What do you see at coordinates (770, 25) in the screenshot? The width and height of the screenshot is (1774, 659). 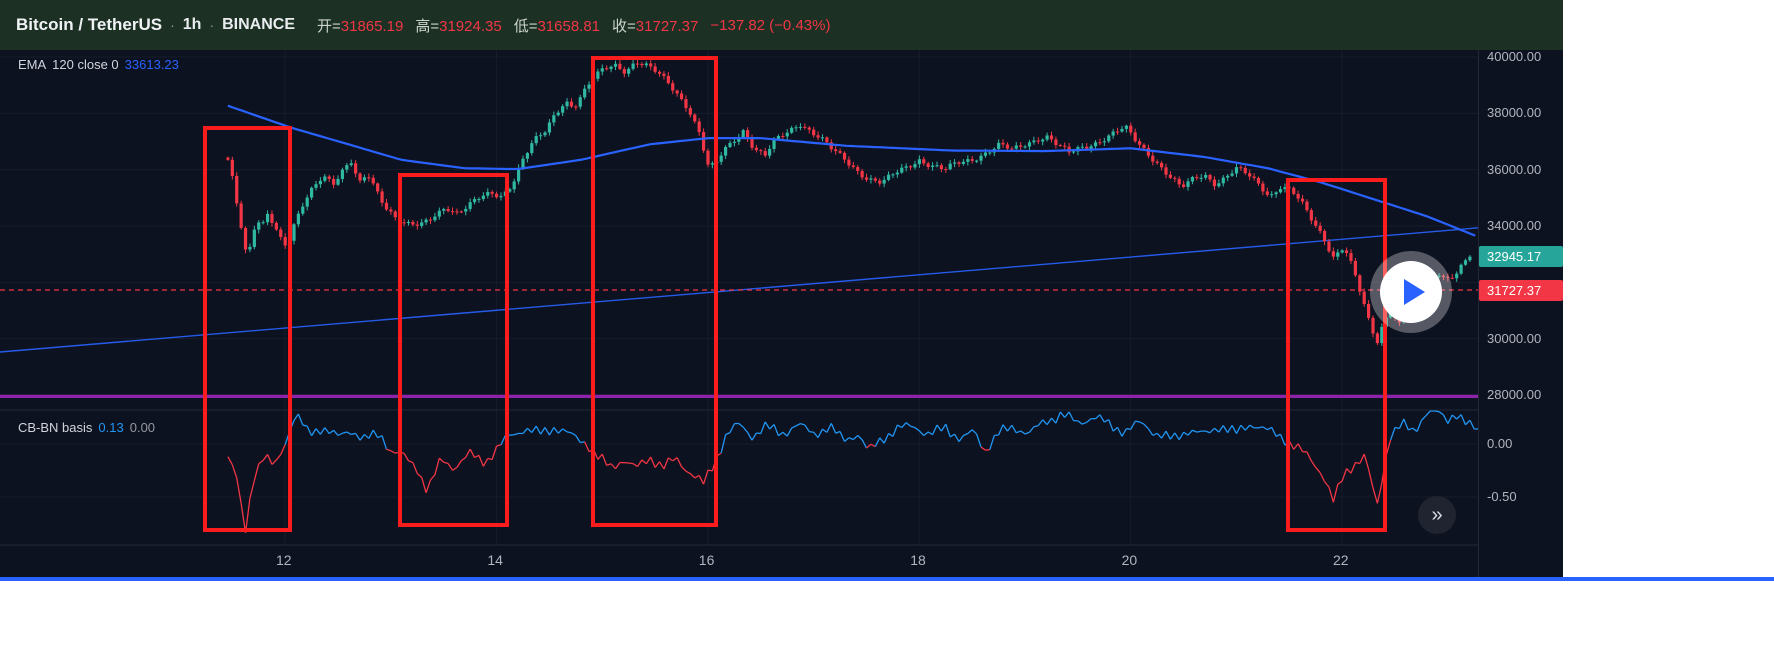 I see `price-change: −137.82 (−0.43%)` at bounding box center [770, 25].